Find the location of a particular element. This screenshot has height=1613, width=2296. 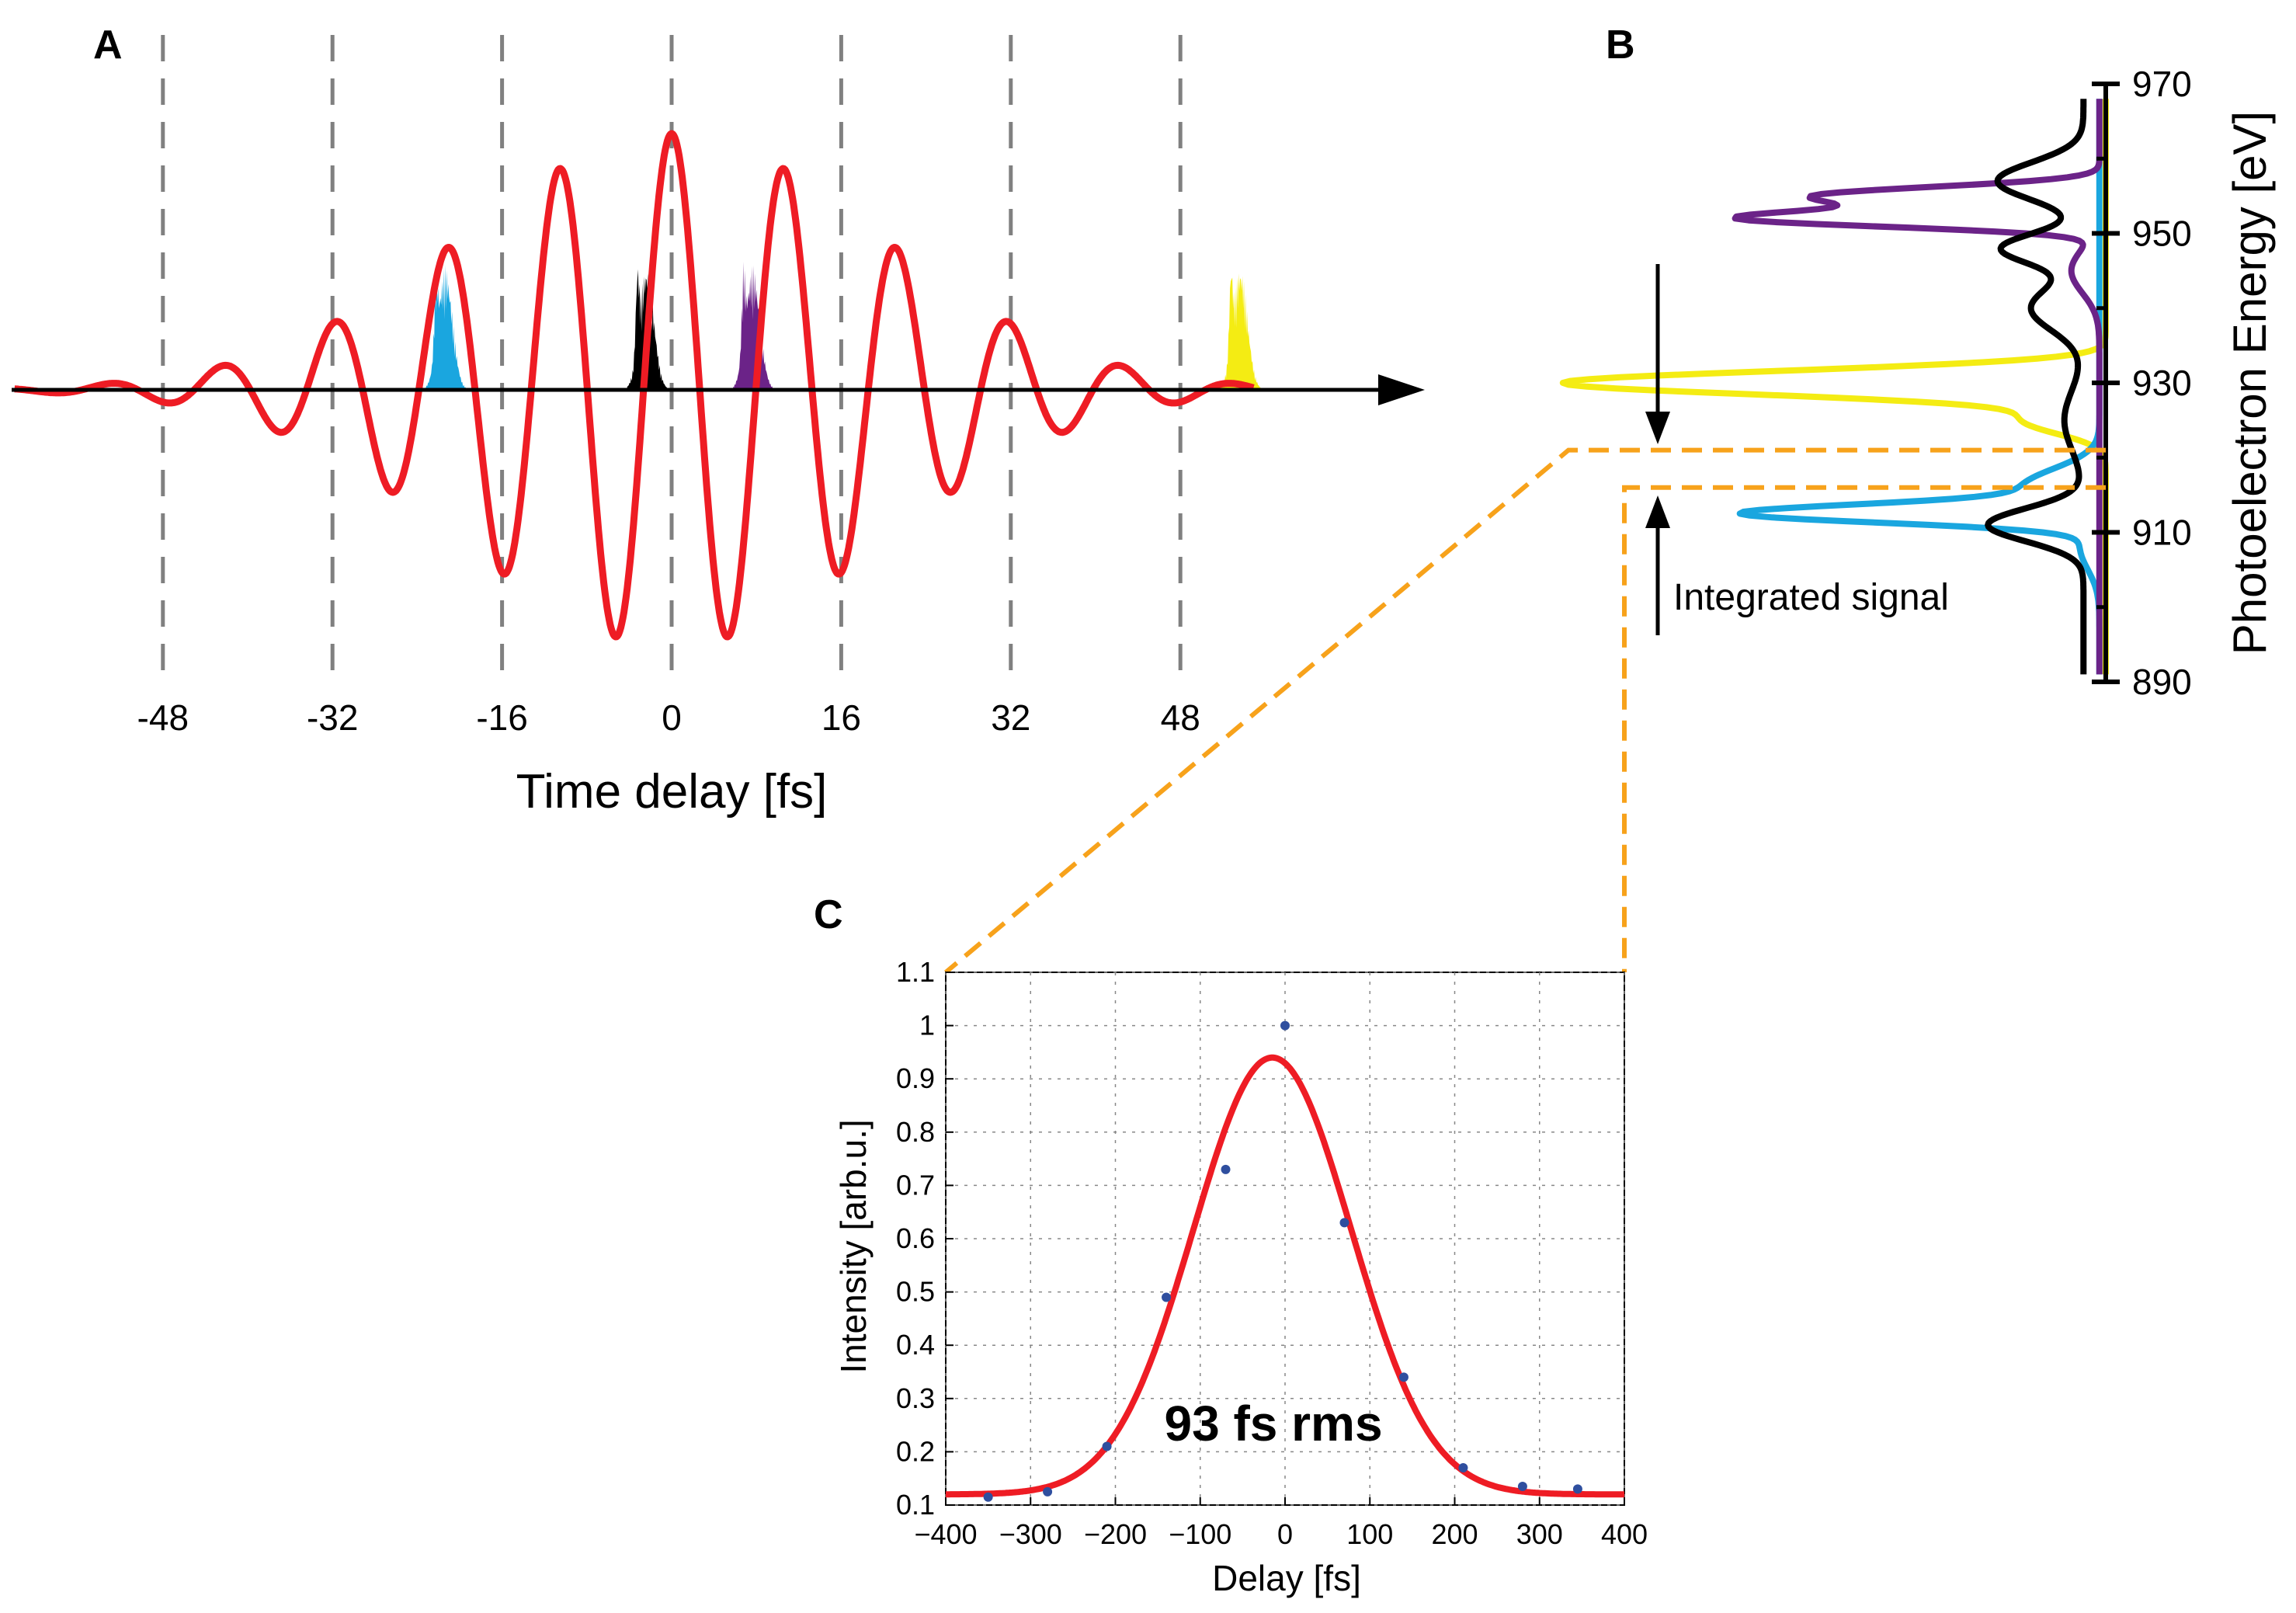

panel-c-ytick-label: 0.7 is located at coordinates (916, 1185).